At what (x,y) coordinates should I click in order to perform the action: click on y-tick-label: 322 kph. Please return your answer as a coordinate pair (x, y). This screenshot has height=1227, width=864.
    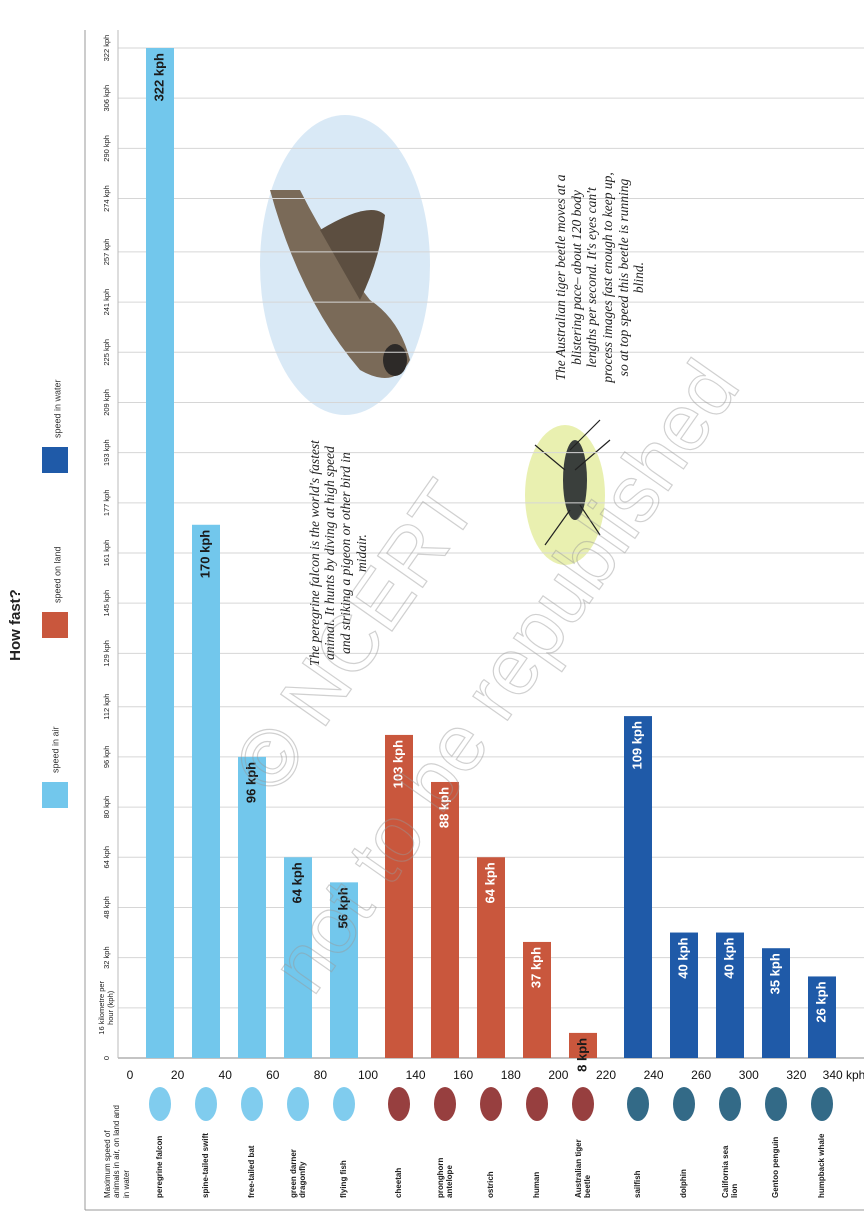
    Looking at the image, I should click on (106, 48).